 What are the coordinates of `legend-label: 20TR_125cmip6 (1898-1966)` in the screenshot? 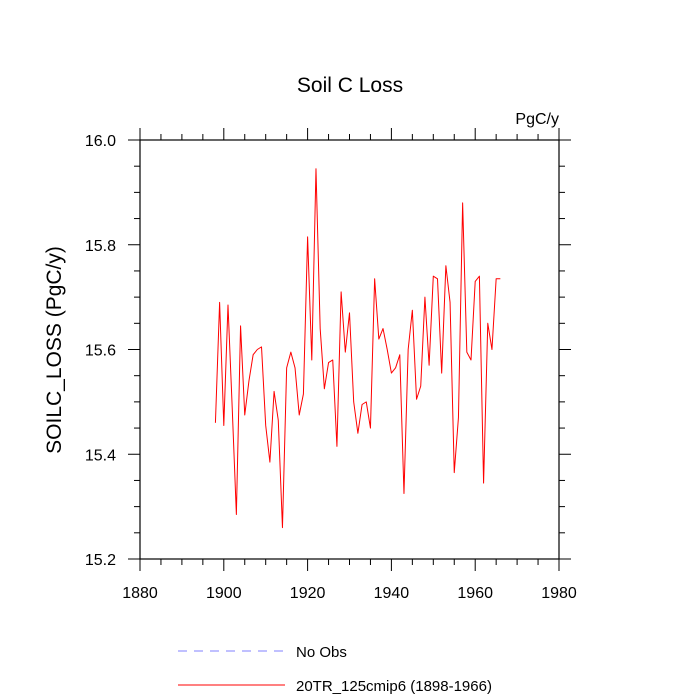 It's located at (394, 686).